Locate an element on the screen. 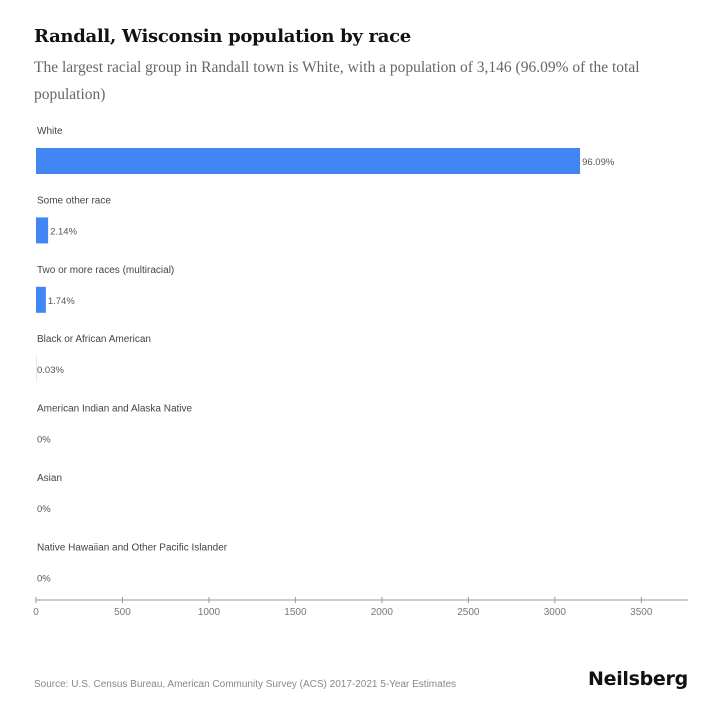 This screenshot has width=720, height=720. category-label: Two or more races (multiracial) is located at coordinates (105, 270).